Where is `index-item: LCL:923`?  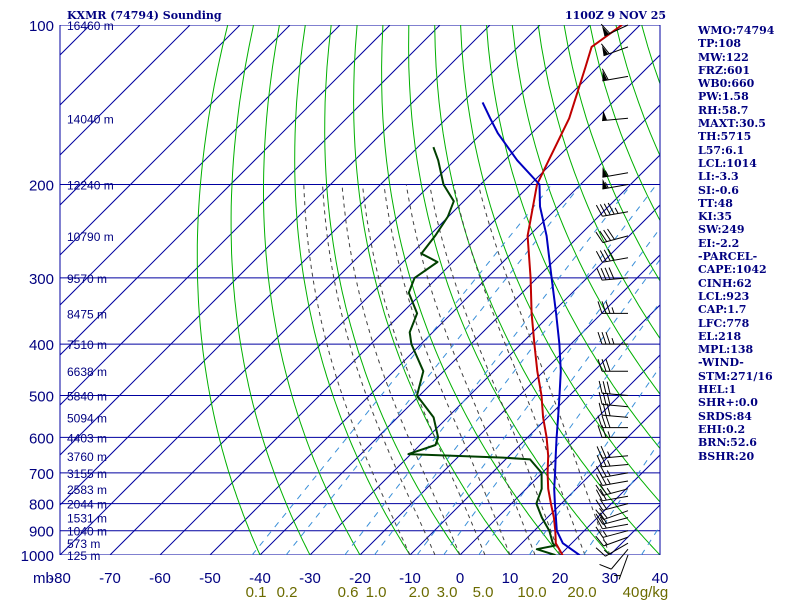
index-item: LCL:923 is located at coordinates (724, 296).